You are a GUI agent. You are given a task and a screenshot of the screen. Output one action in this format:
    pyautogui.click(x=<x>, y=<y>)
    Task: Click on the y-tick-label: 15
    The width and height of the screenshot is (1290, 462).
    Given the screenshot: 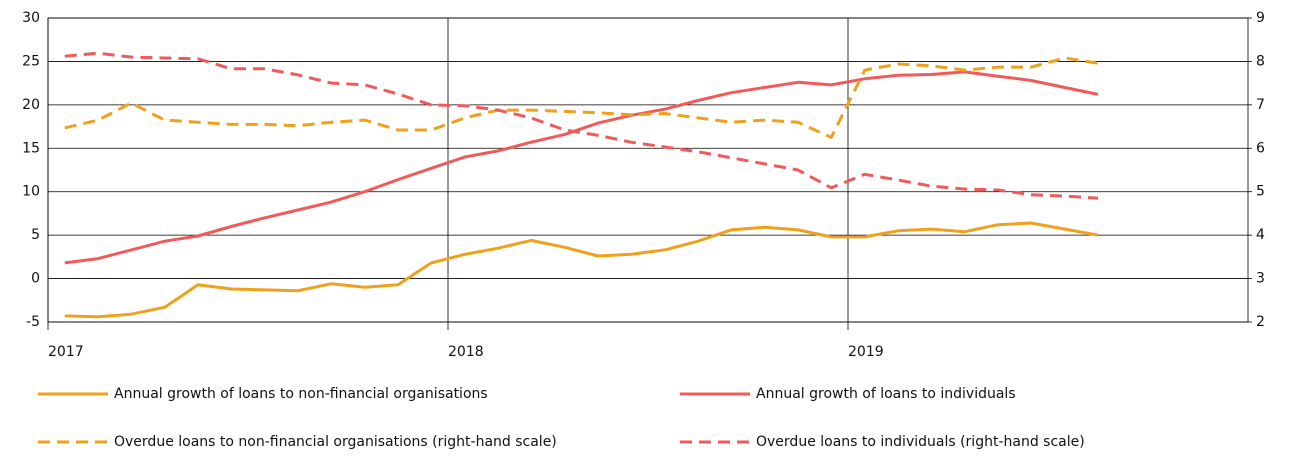 What is the action you would take?
    pyautogui.click(x=31, y=148)
    